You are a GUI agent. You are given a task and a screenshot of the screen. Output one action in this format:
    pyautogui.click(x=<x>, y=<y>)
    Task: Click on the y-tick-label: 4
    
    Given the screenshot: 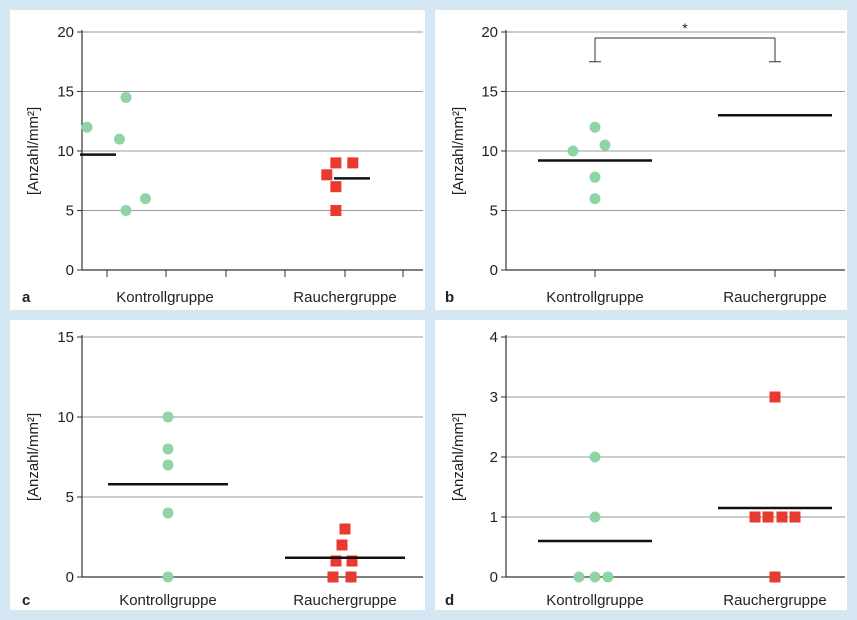 What is the action you would take?
    pyautogui.click(x=494, y=337)
    